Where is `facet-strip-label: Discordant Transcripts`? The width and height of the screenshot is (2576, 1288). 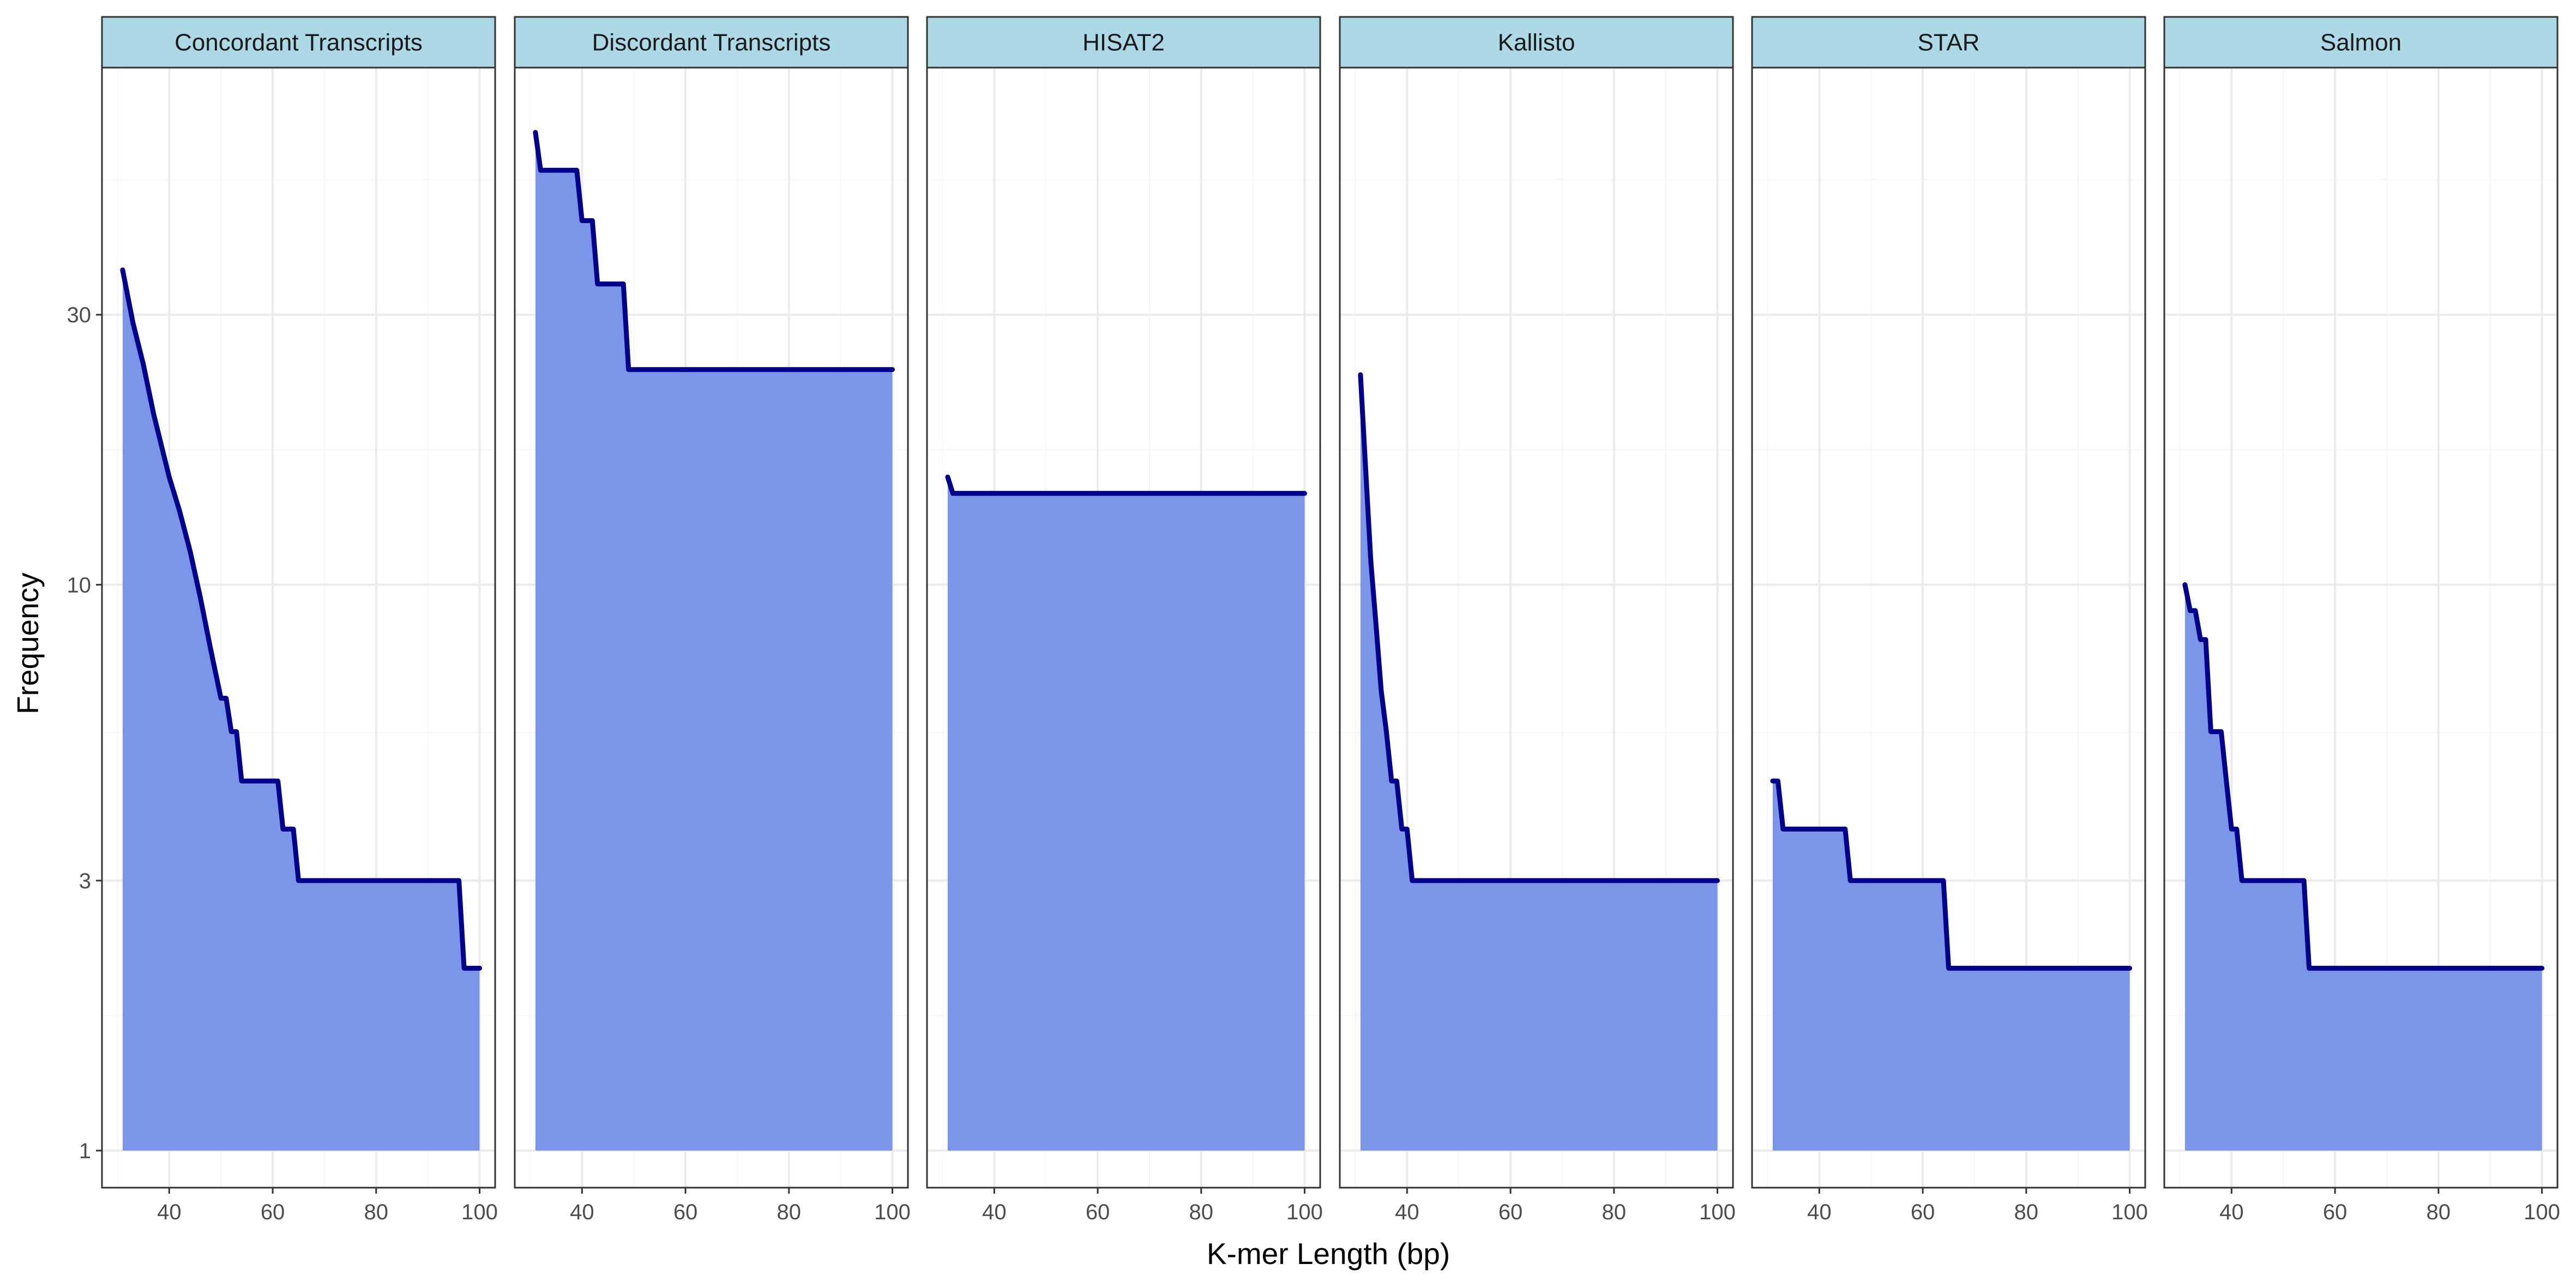 facet-strip-label: Discordant Transcripts is located at coordinates (711, 42).